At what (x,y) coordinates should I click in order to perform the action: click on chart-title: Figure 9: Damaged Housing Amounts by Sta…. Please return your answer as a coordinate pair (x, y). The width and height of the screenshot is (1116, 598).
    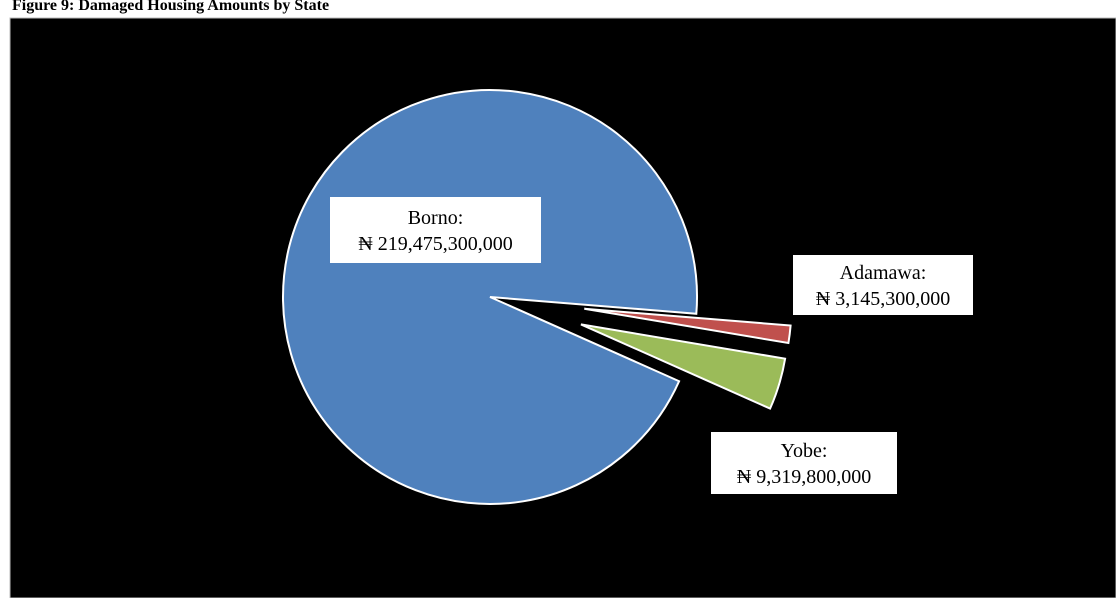
    Looking at the image, I should click on (170, 7).